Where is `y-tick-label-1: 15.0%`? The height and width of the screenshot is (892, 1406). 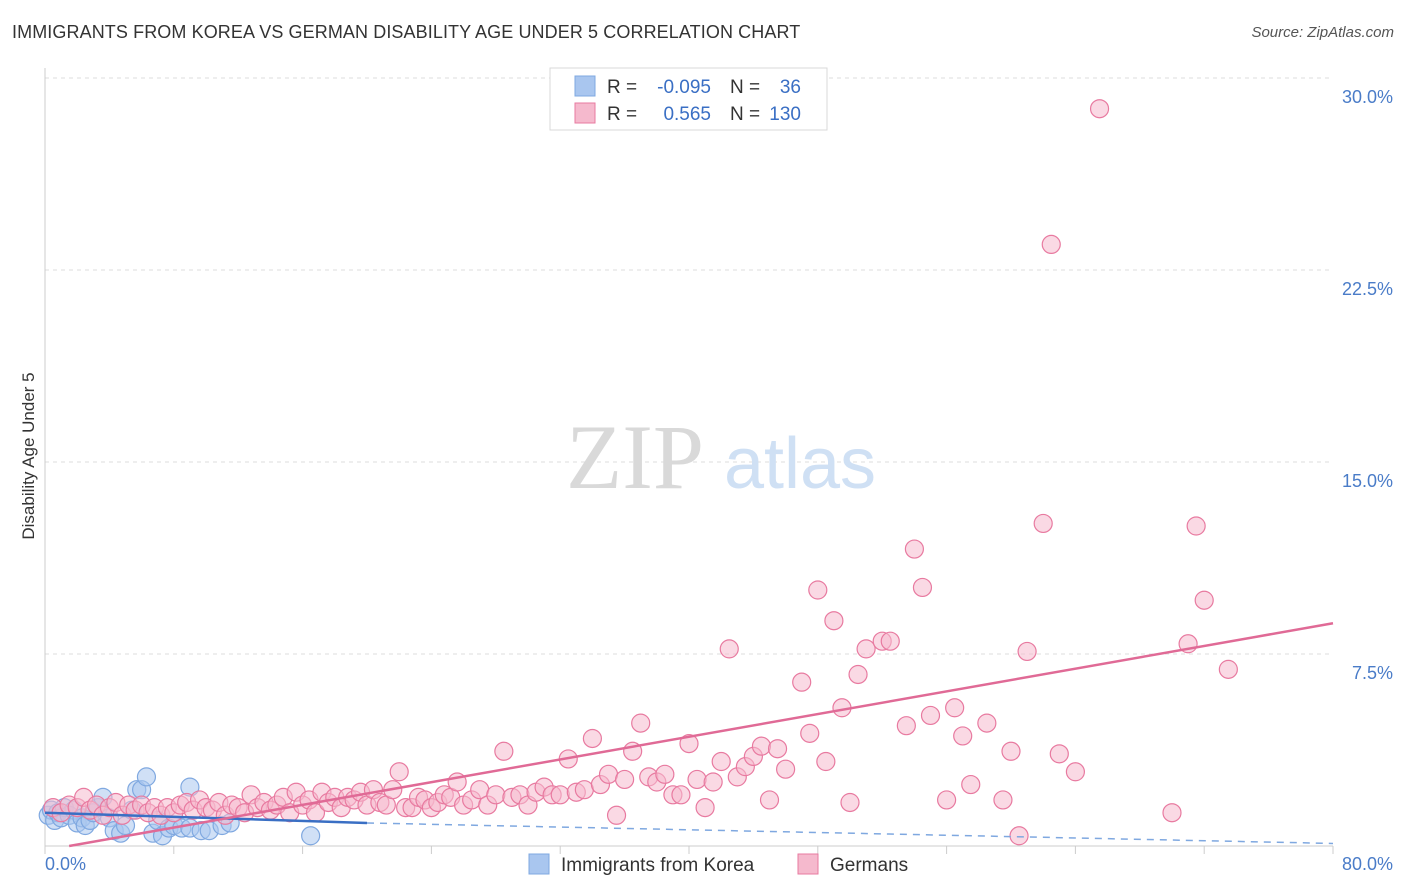 y-tick-label-1: 15.0% is located at coordinates (1367, 481).